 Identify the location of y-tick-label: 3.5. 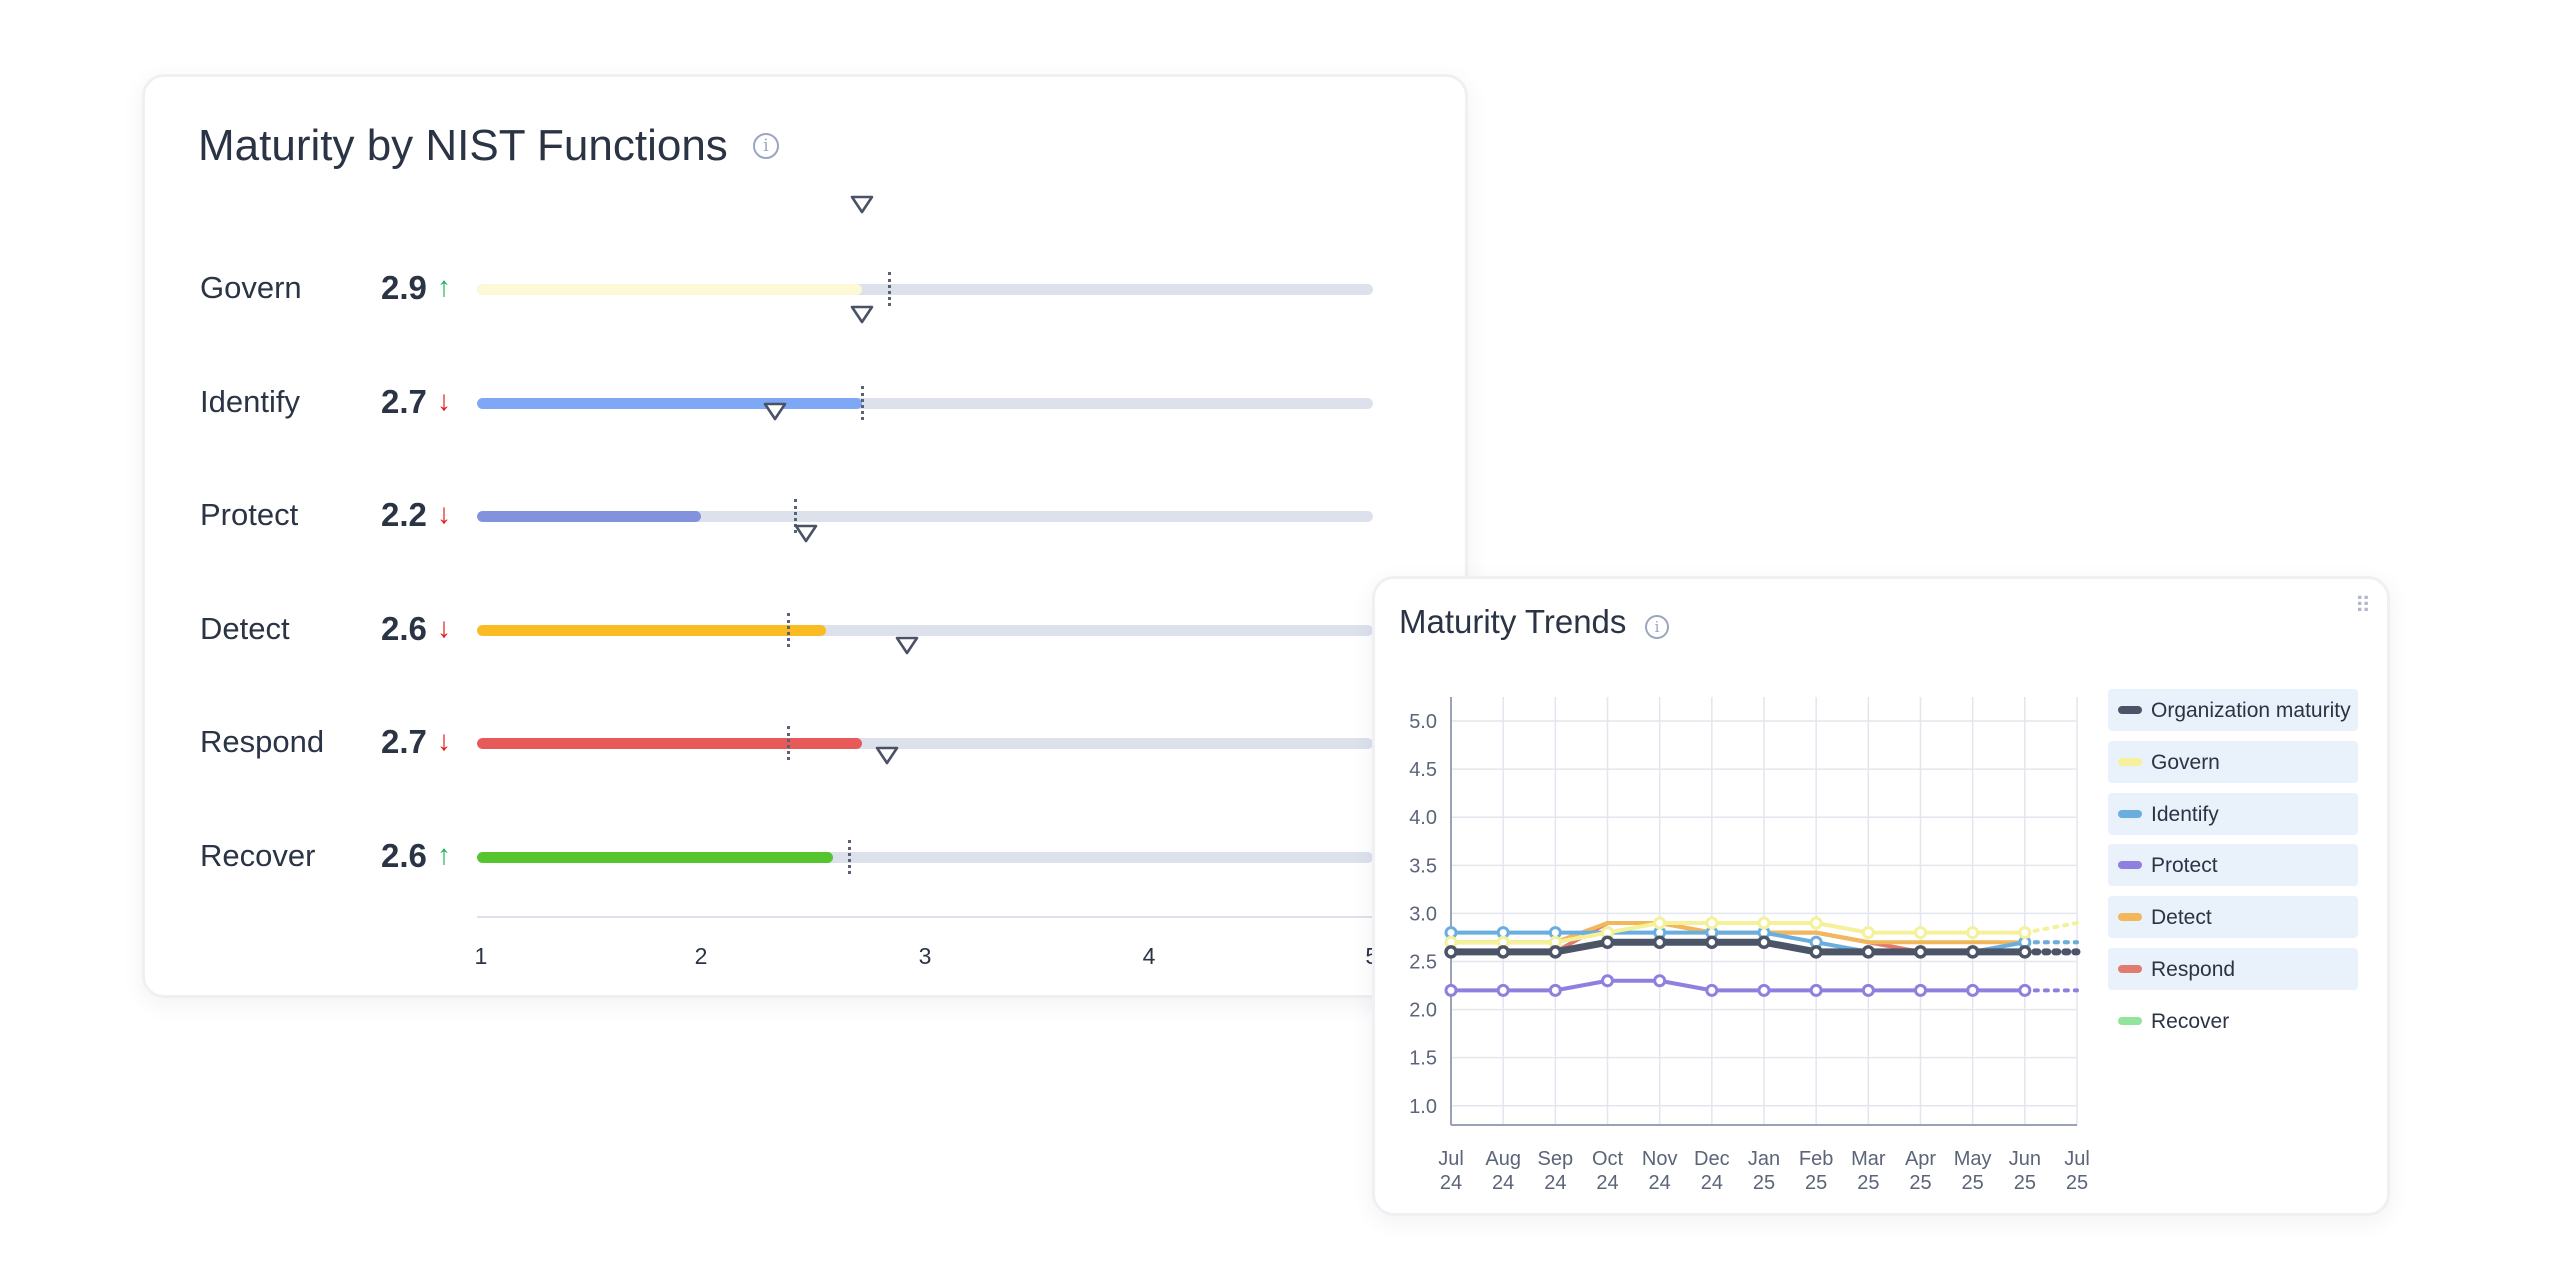
(1423, 866).